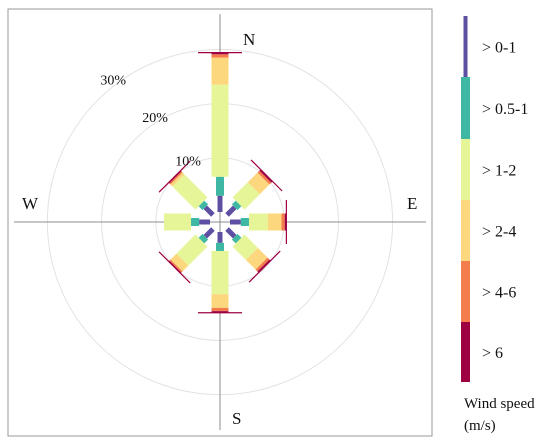  I want to click on direction-se, so click(253, 255).